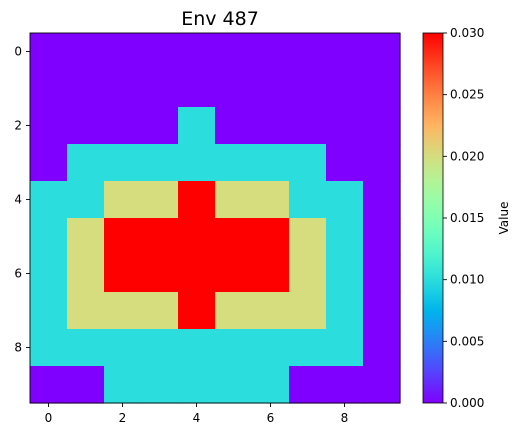 This screenshot has width=520, height=437. Describe the element at coordinates (467, 156) in the screenshot. I see `colorbar-tick-label: 0.020` at that location.